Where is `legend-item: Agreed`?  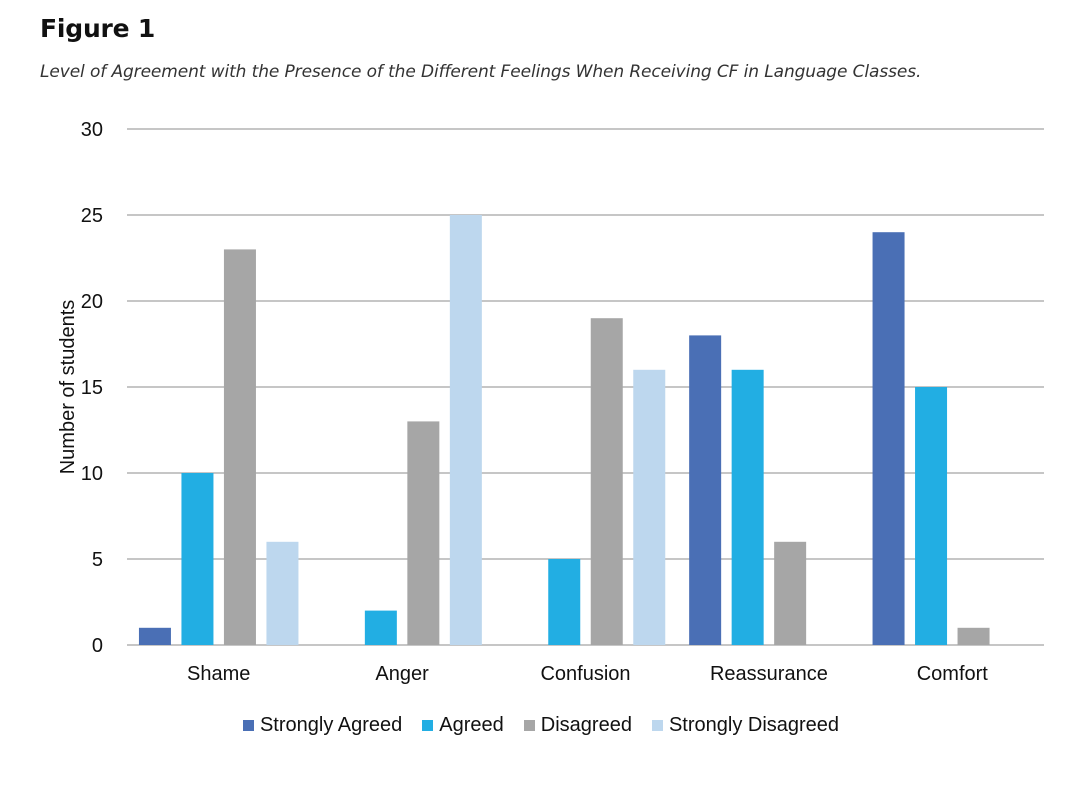
legend-item: Agreed is located at coordinates (463, 725).